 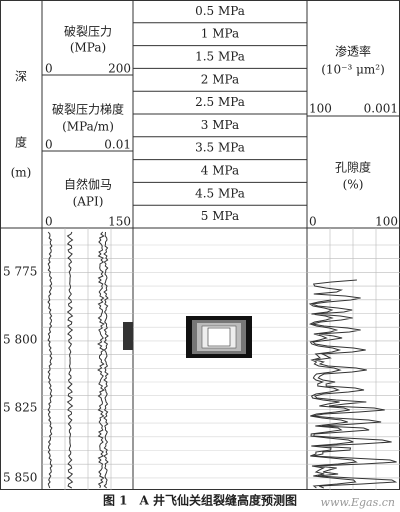 I want to click on legend-label: 2.5 MPa, so click(x=220, y=102).